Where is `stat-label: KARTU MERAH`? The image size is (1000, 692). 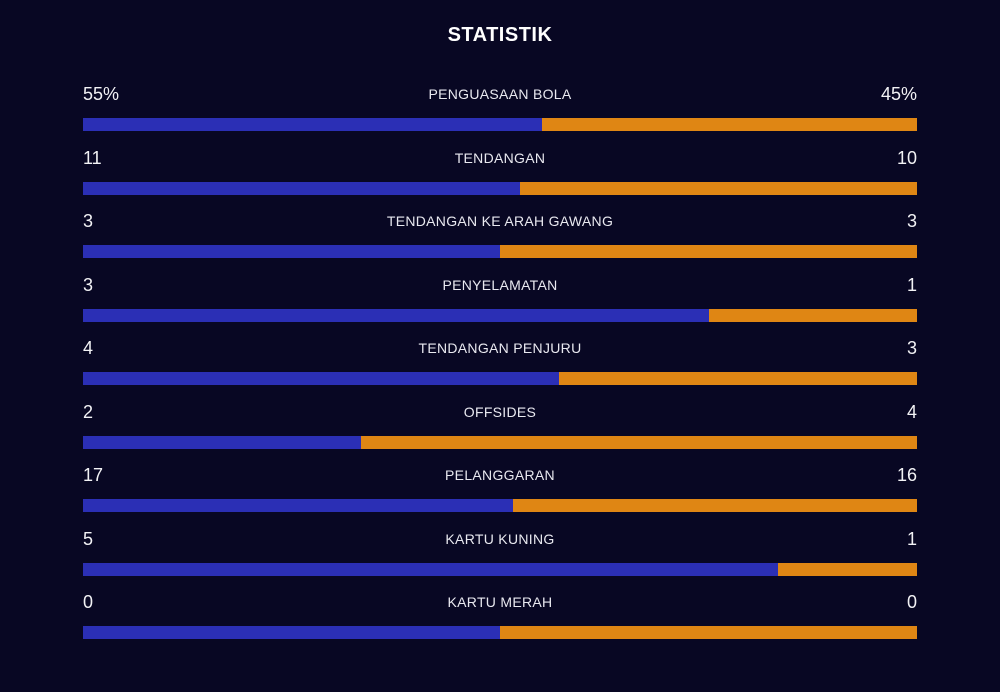
stat-label: KARTU MERAH is located at coordinates (500, 602).